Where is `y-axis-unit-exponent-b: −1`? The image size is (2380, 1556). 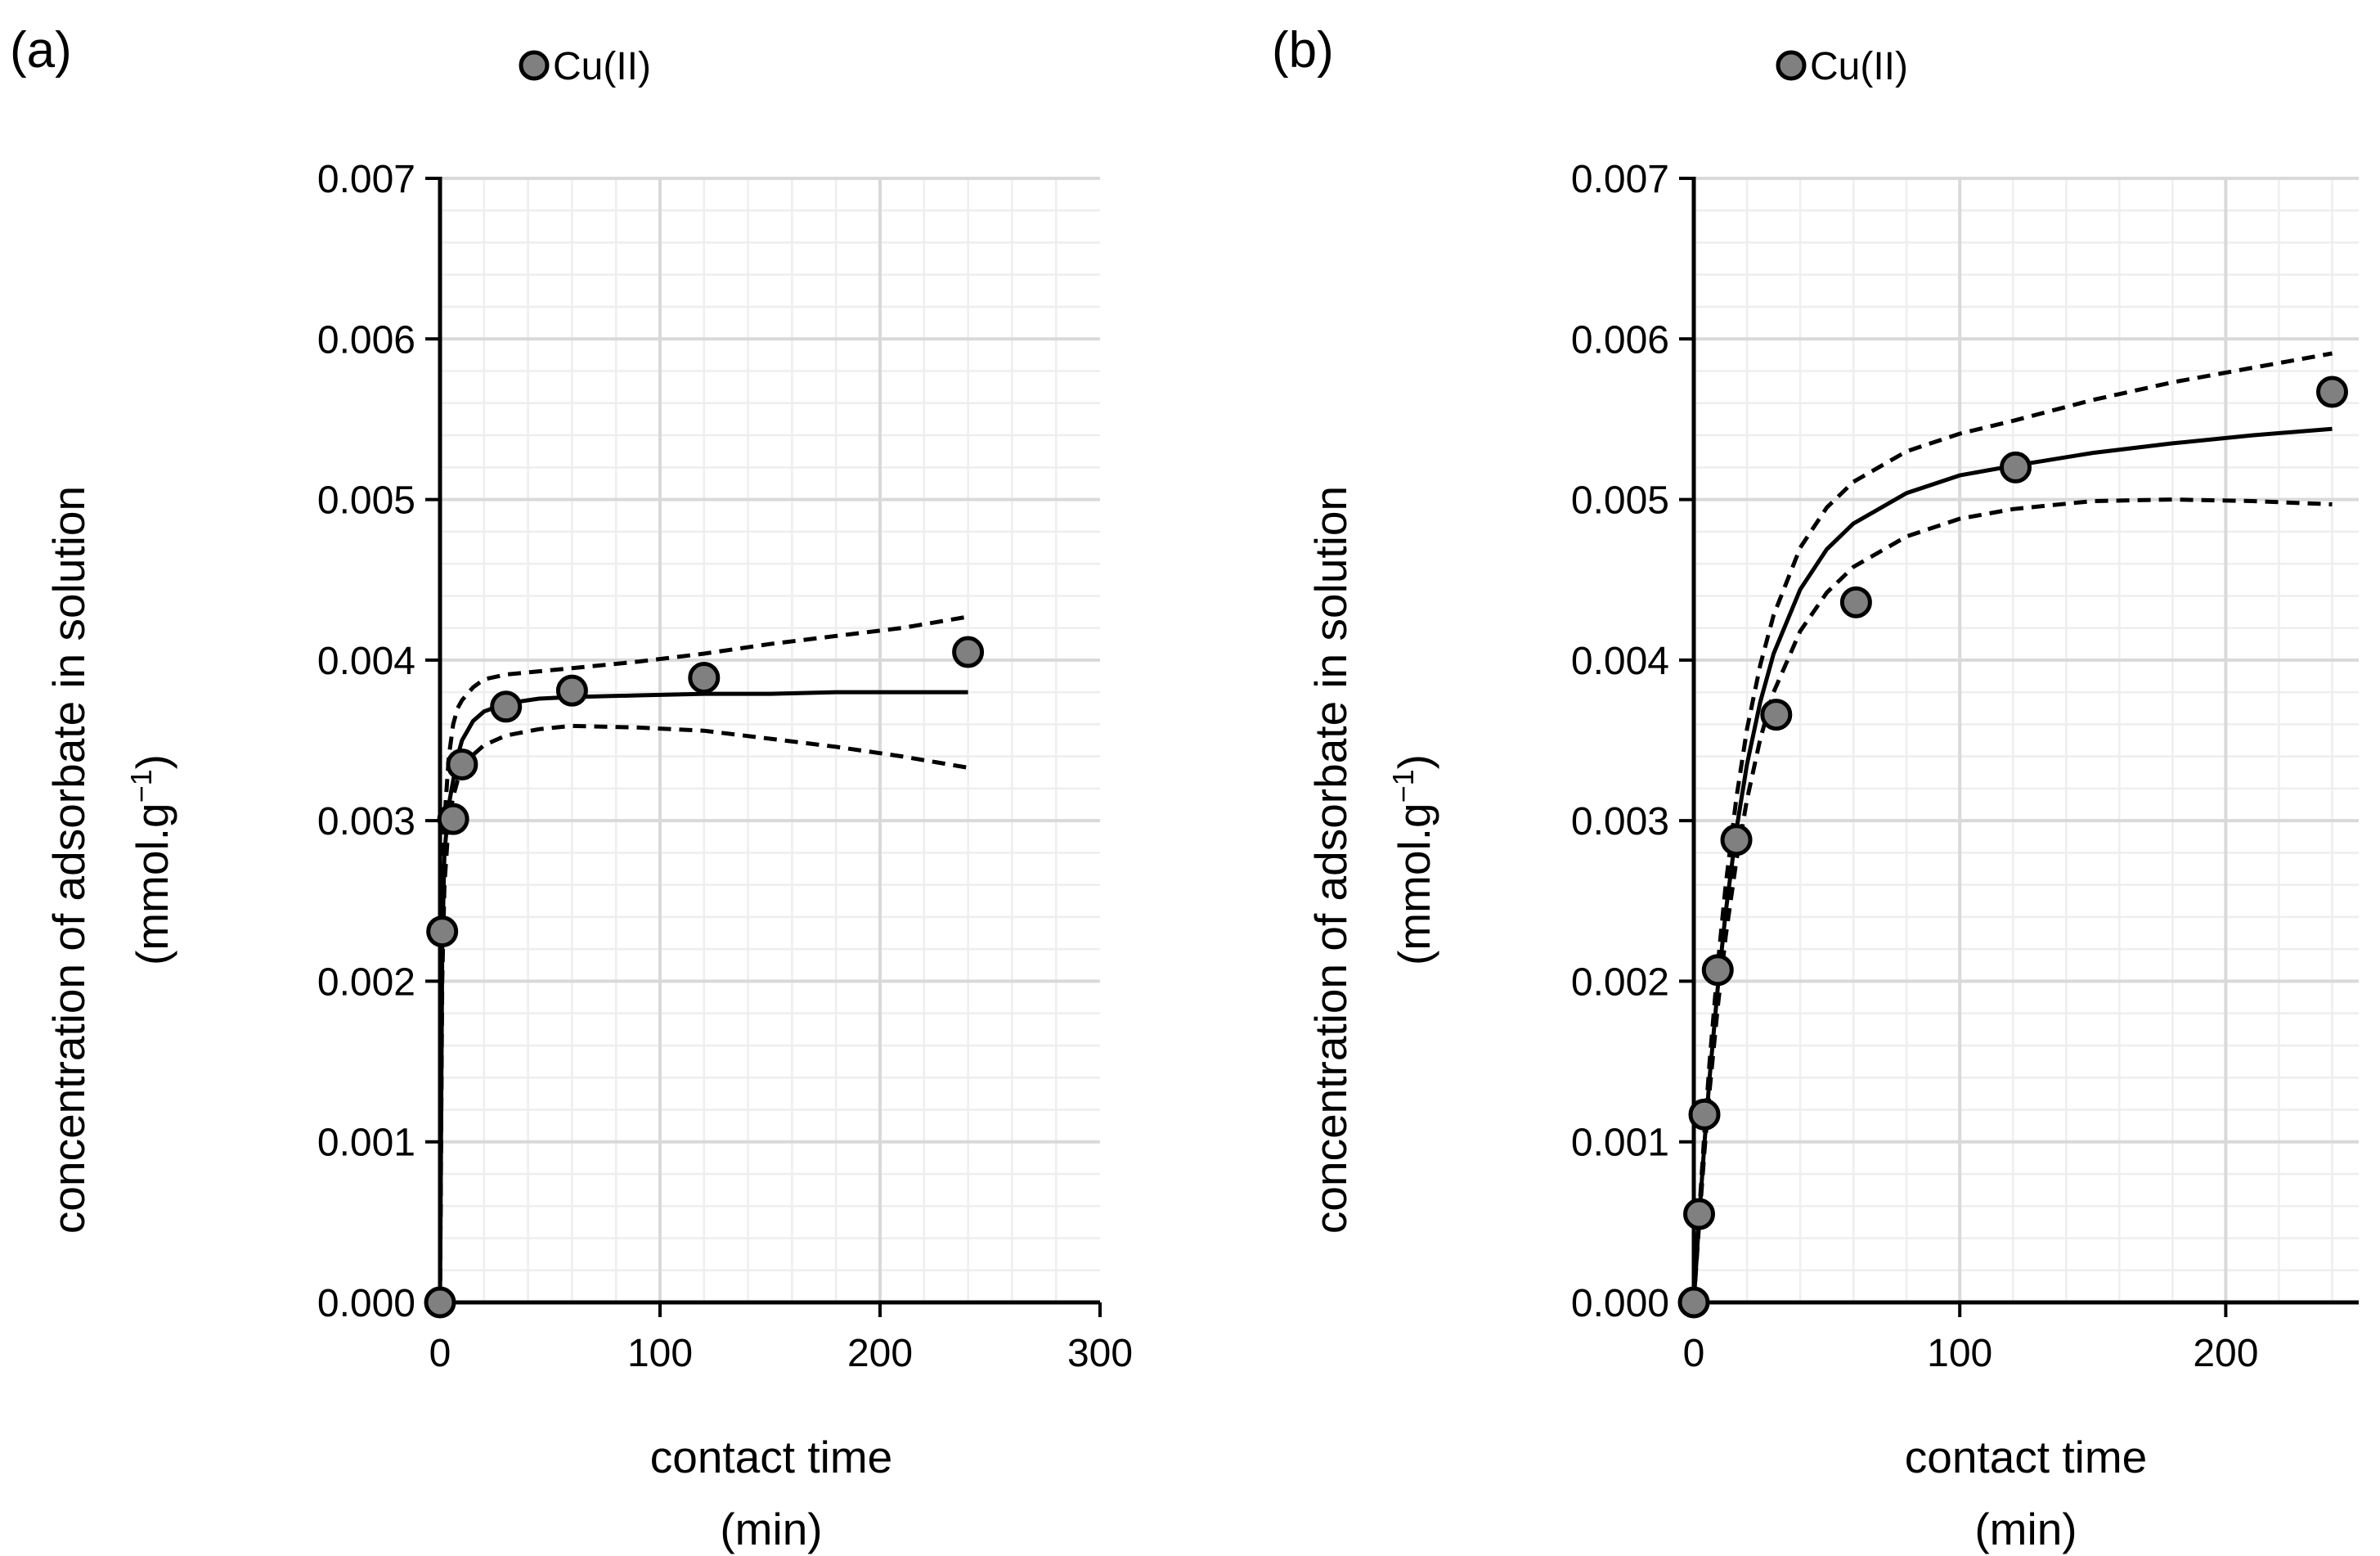 y-axis-unit-exponent-b: −1 is located at coordinates (1403, 786).